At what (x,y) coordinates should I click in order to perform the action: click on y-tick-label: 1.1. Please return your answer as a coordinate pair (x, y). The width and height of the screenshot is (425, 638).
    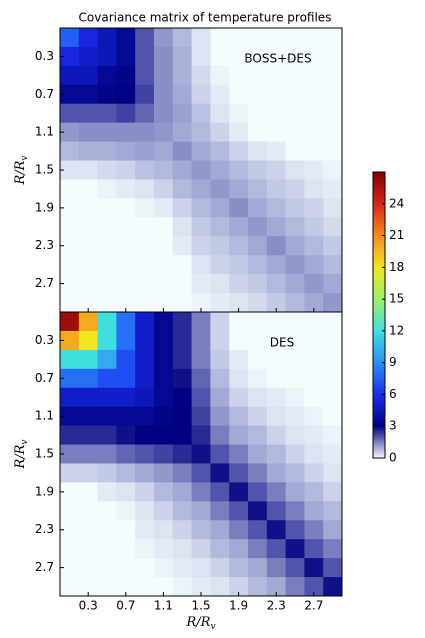
    Looking at the image, I should click on (44, 416).